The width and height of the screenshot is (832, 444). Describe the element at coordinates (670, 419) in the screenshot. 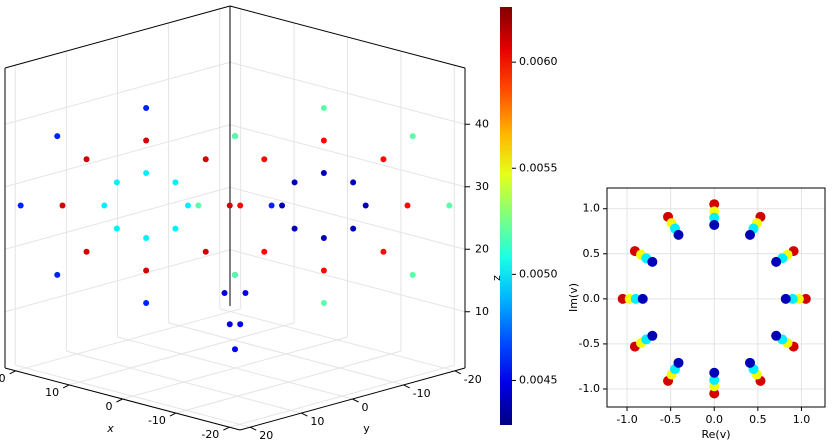

I see `x-tick-label: -0.5` at that location.